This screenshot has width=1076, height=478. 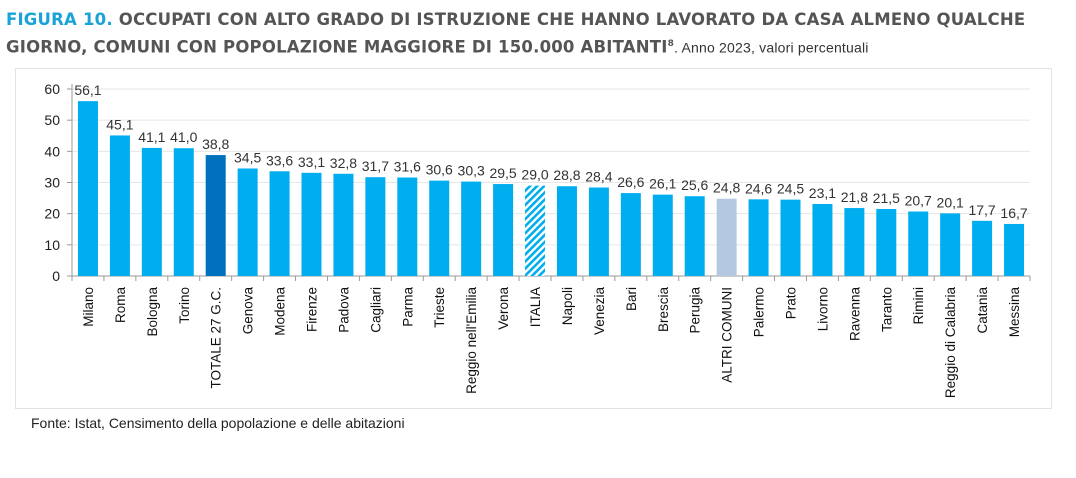 What do you see at coordinates (59, 19) in the screenshot?
I see `figure-label: FIGURA 10.` at bounding box center [59, 19].